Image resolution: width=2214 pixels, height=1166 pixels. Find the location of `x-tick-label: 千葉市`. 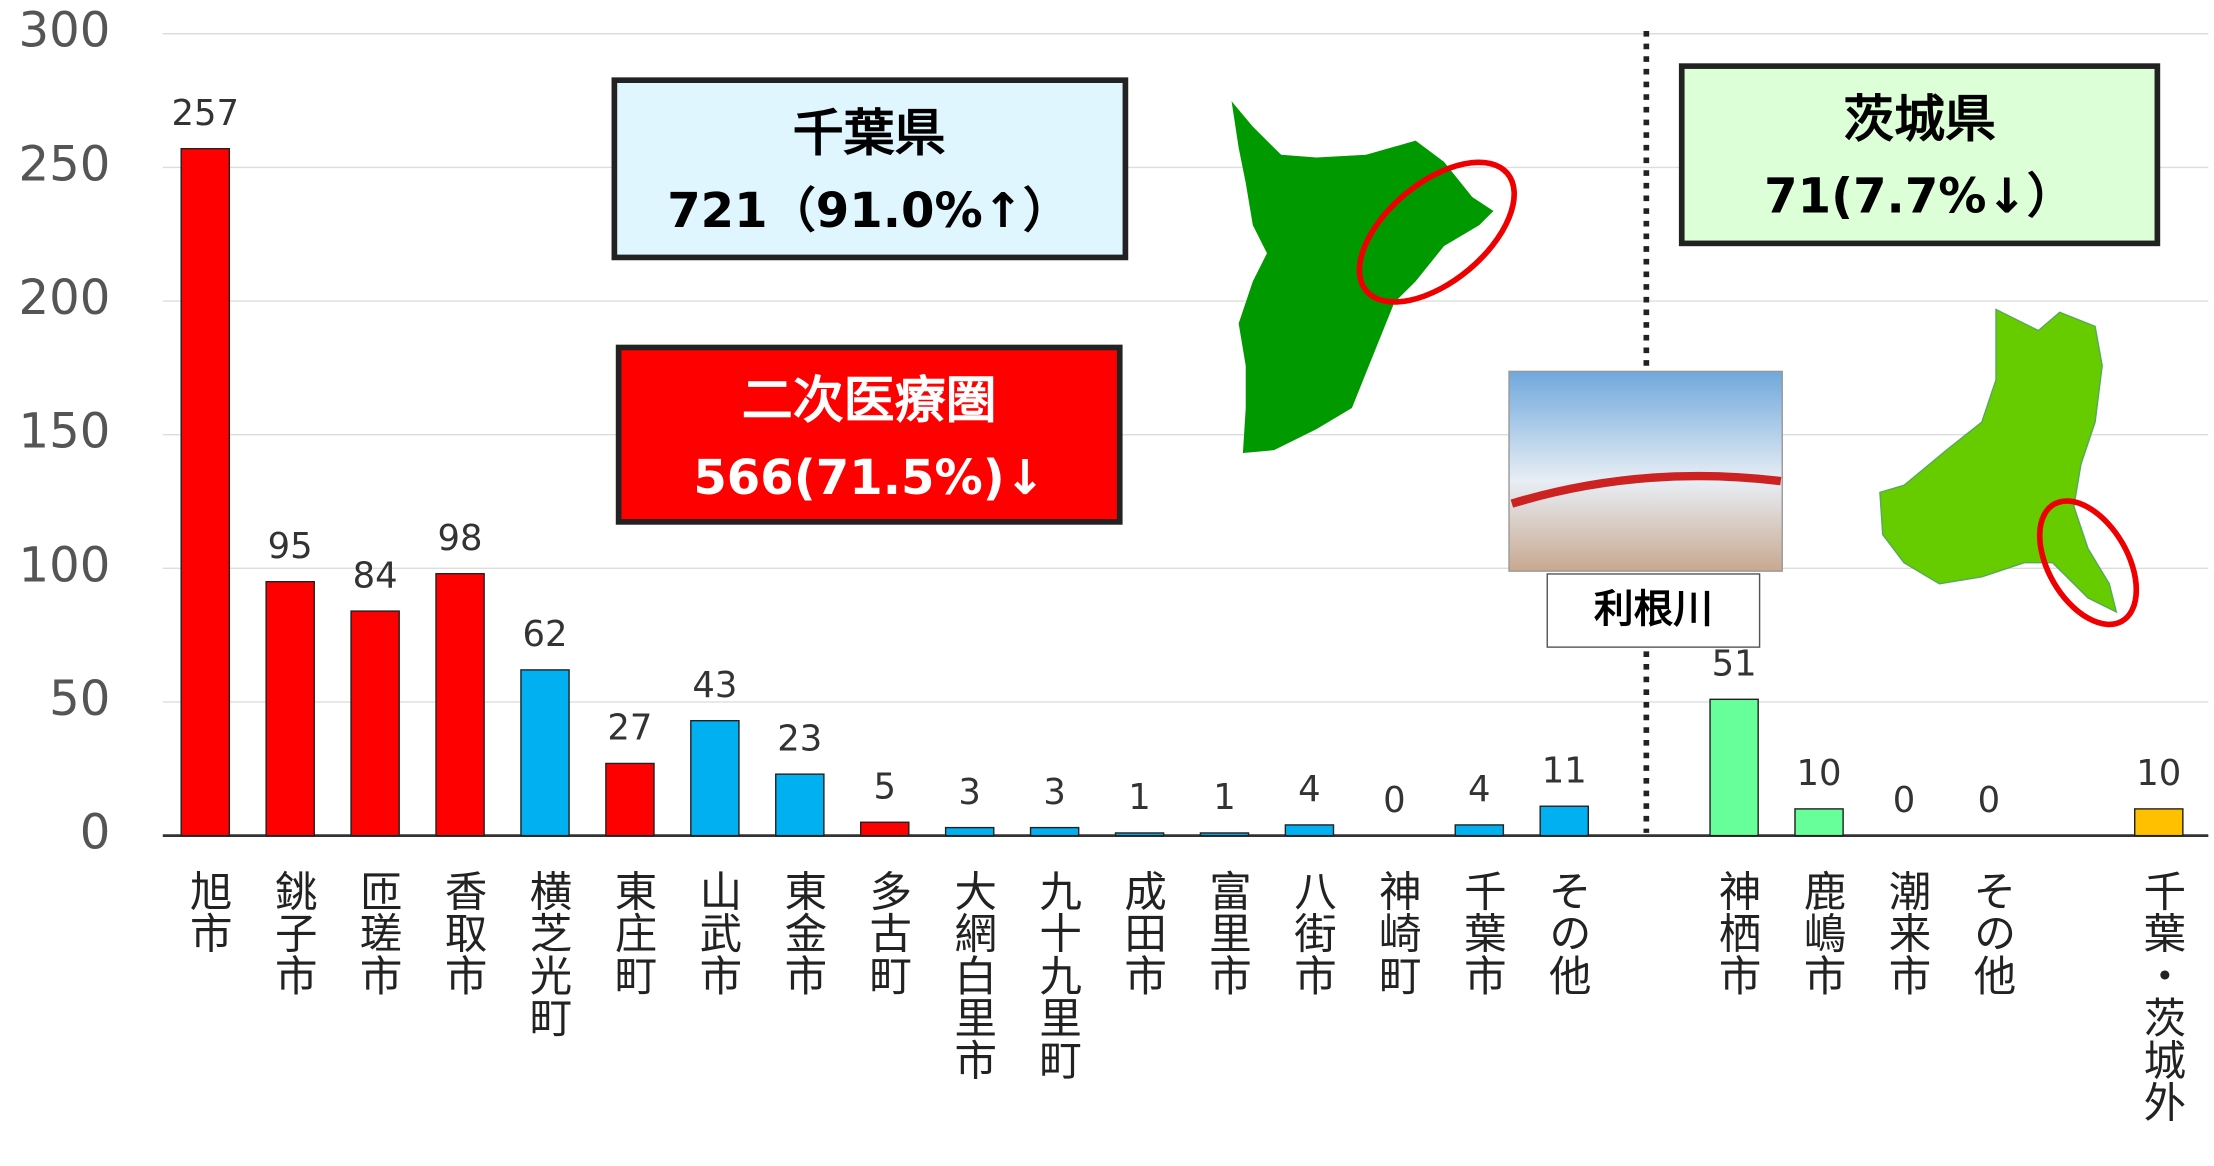

x-tick-label: 千葉市 is located at coordinates (1482, 932).